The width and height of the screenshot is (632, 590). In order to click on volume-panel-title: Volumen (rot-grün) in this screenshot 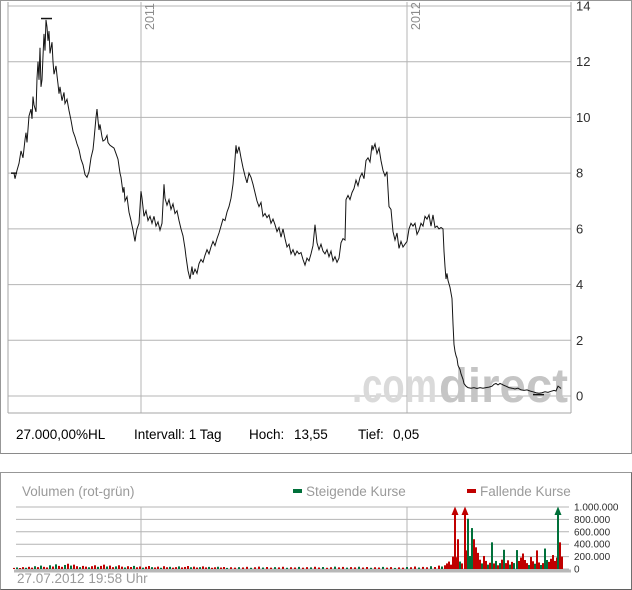, I will do `click(78, 491)`.